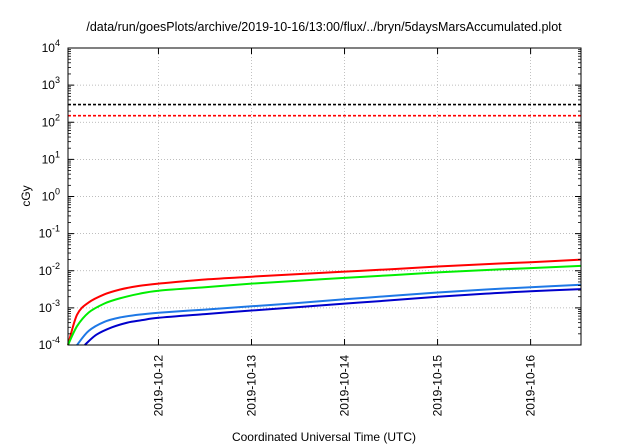 The image size is (640, 448). Describe the element at coordinates (531, 386) in the screenshot. I see `x-tick-label: 2019-10-16` at that location.